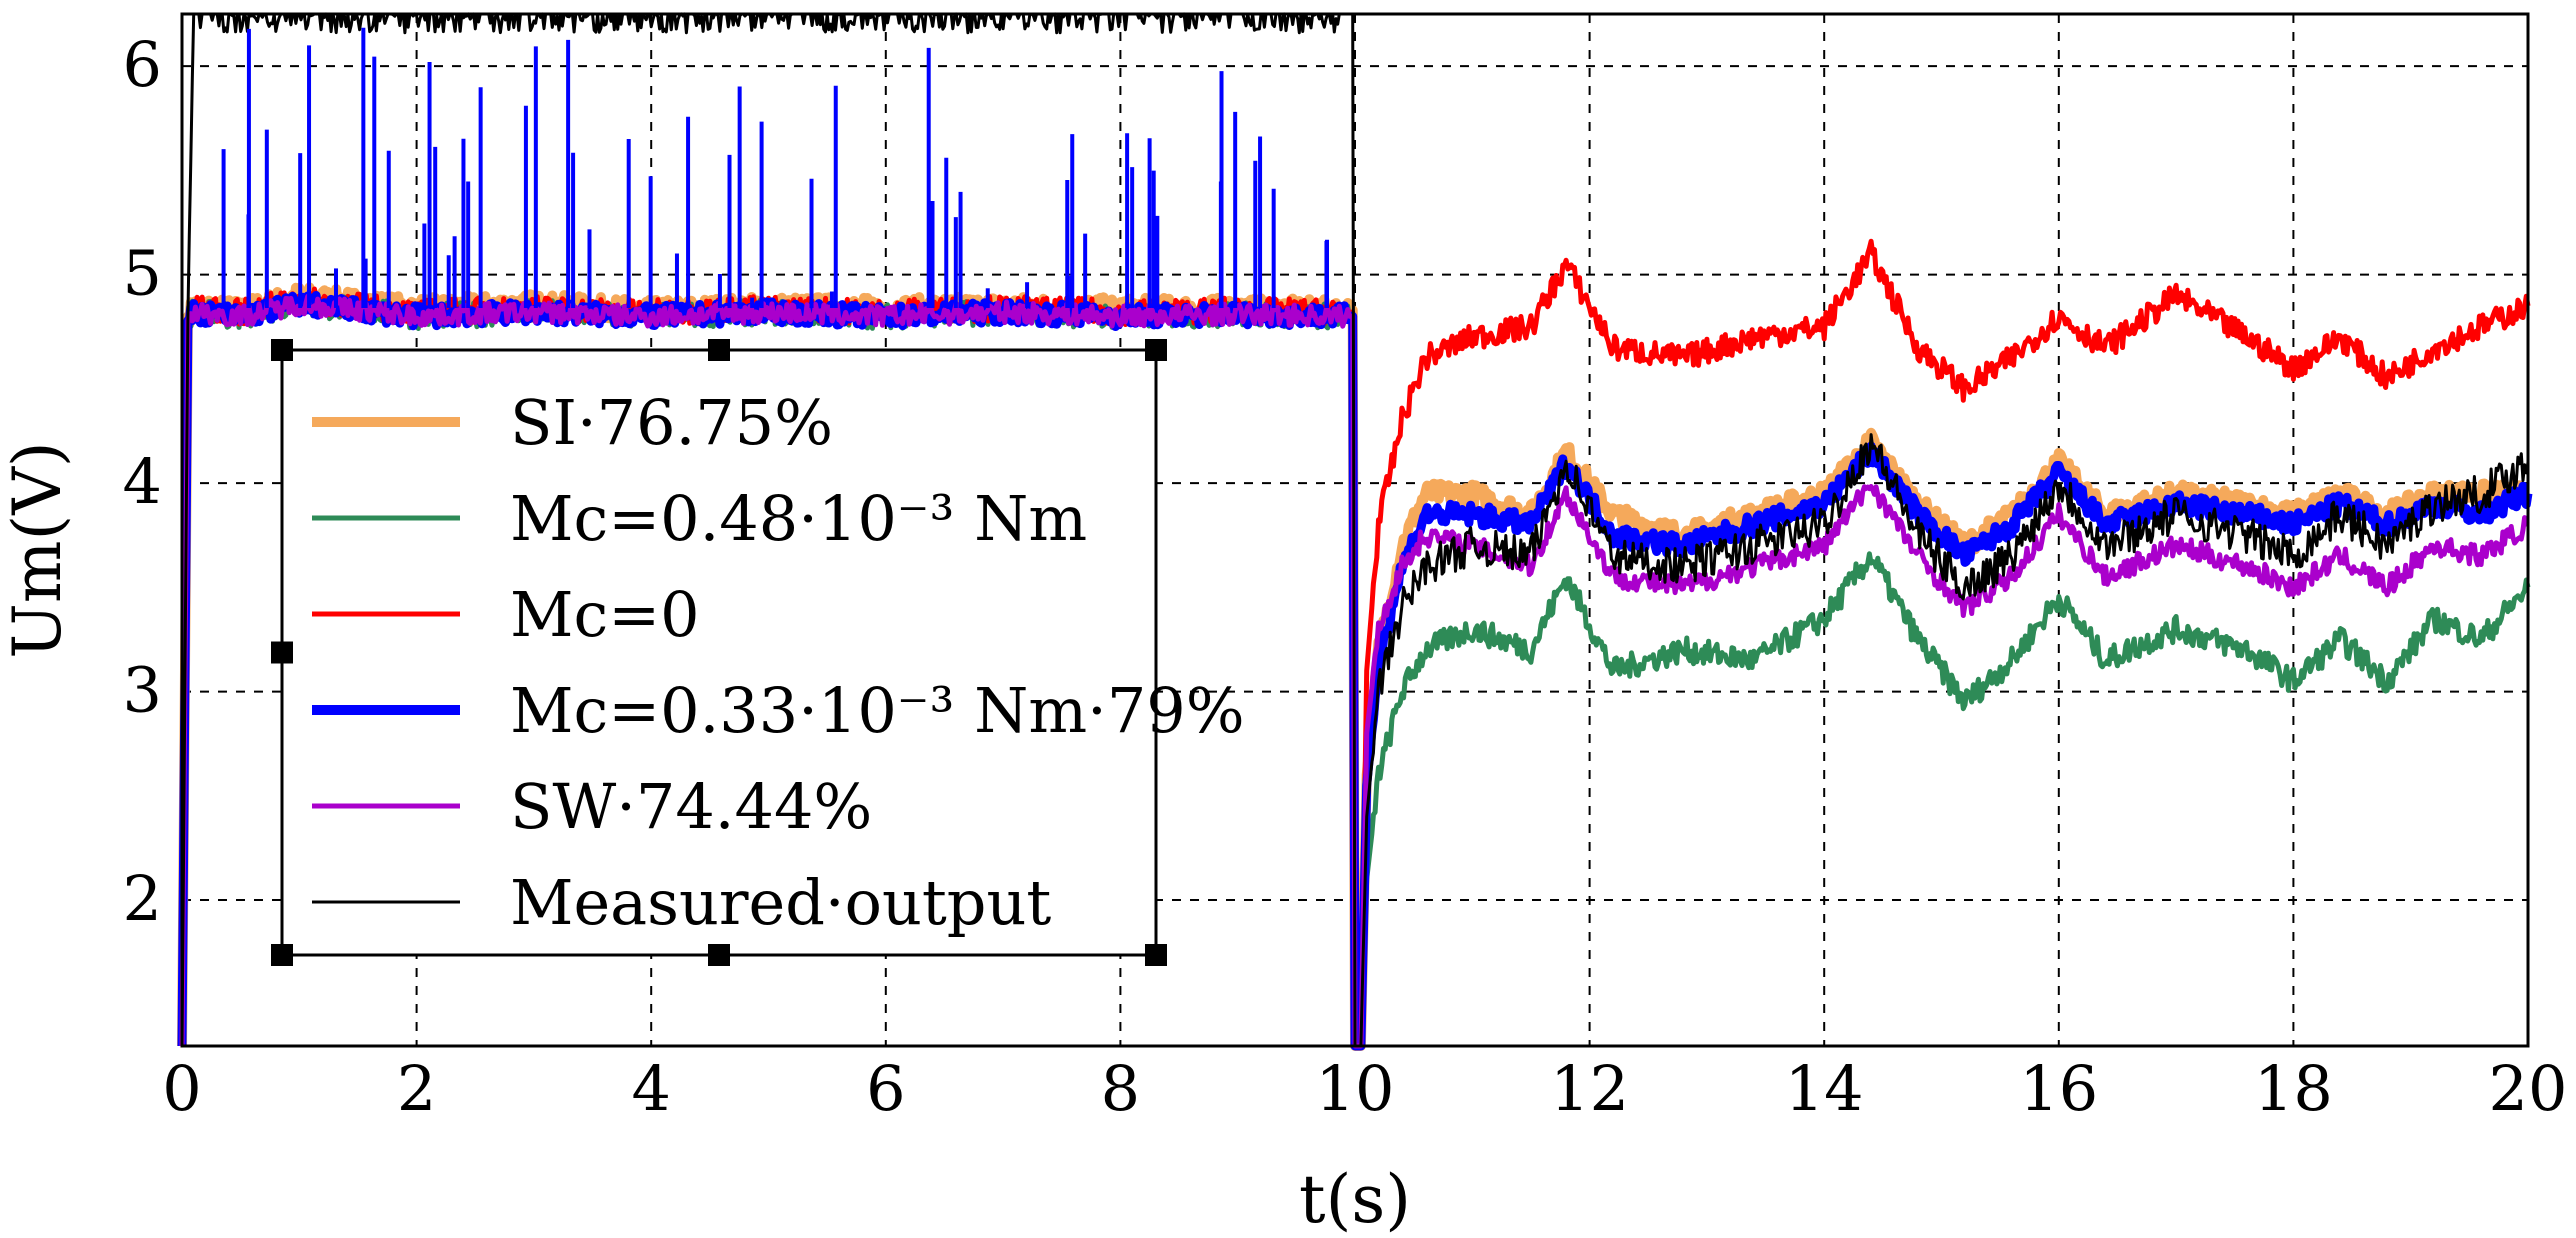 The width and height of the screenshot is (2576, 1238). I want to click on legend-entry: Mc=0.33·10⁻³ Nm·79%, so click(877, 710).